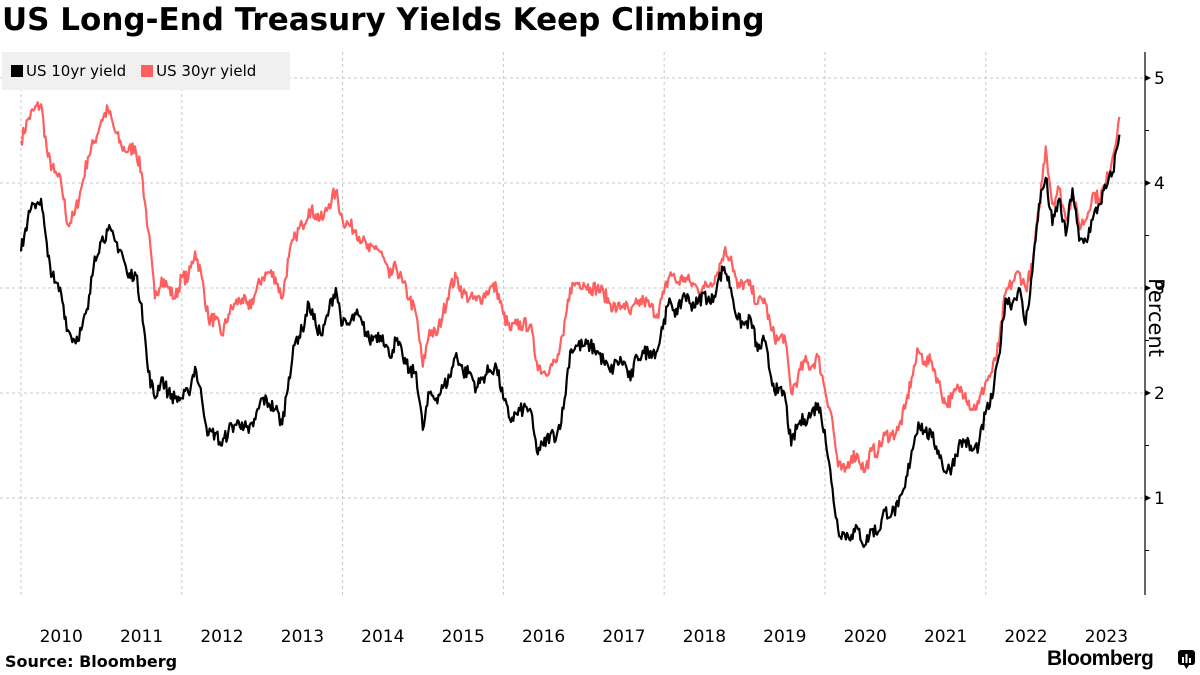 This screenshot has width=1200, height=675. Describe the element at coordinates (17, 71) in the screenshot. I see `legend-swatch-10yr` at that location.